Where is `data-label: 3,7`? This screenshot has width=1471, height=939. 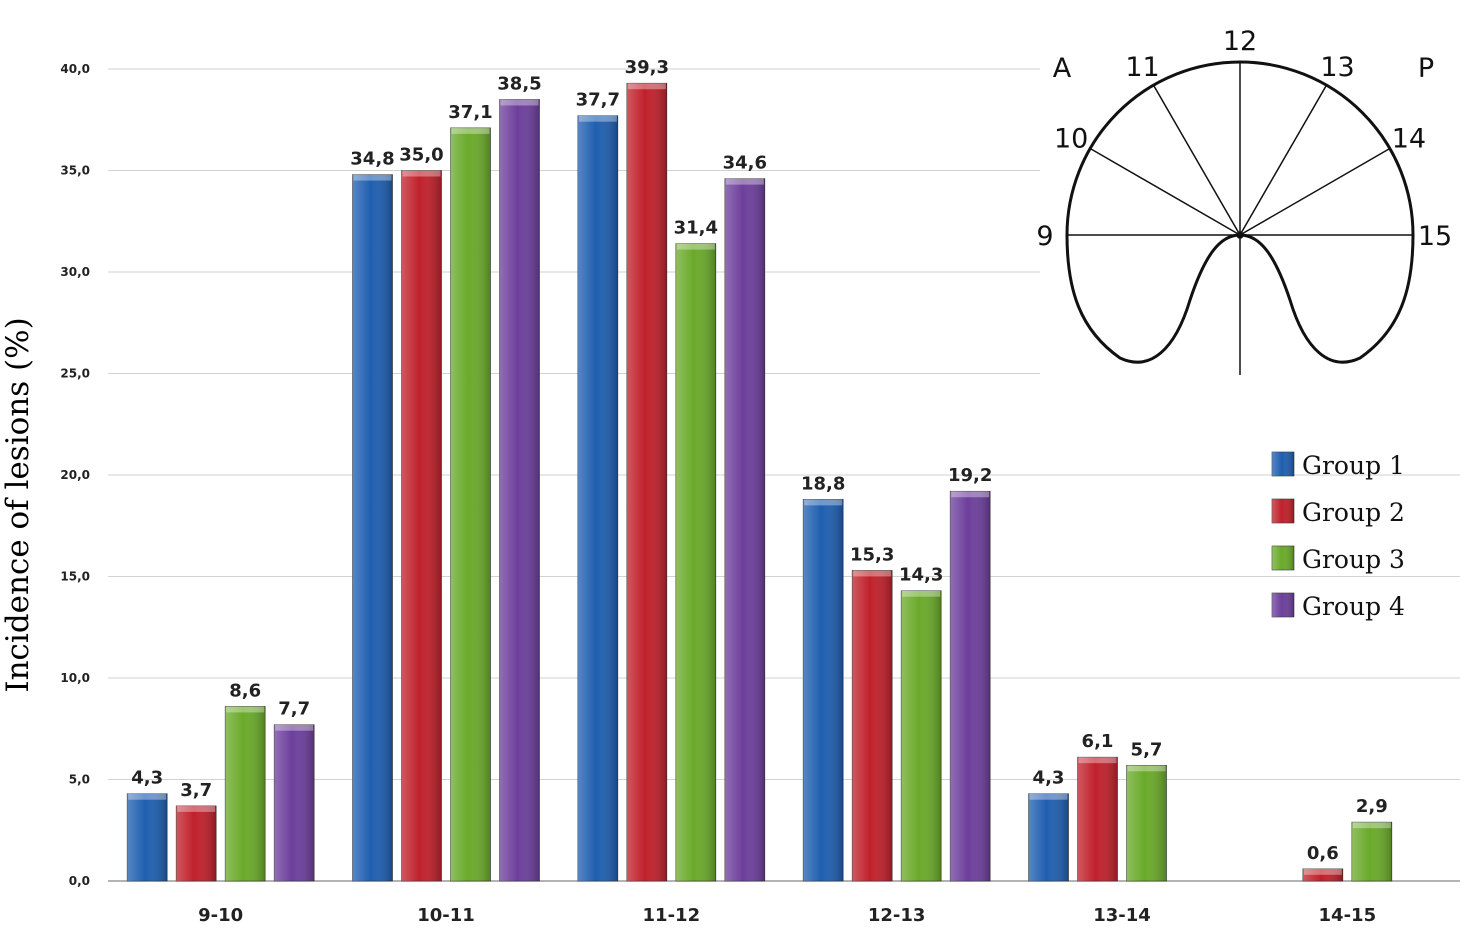 data-label: 3,7 is located at coordinates (196, 790).